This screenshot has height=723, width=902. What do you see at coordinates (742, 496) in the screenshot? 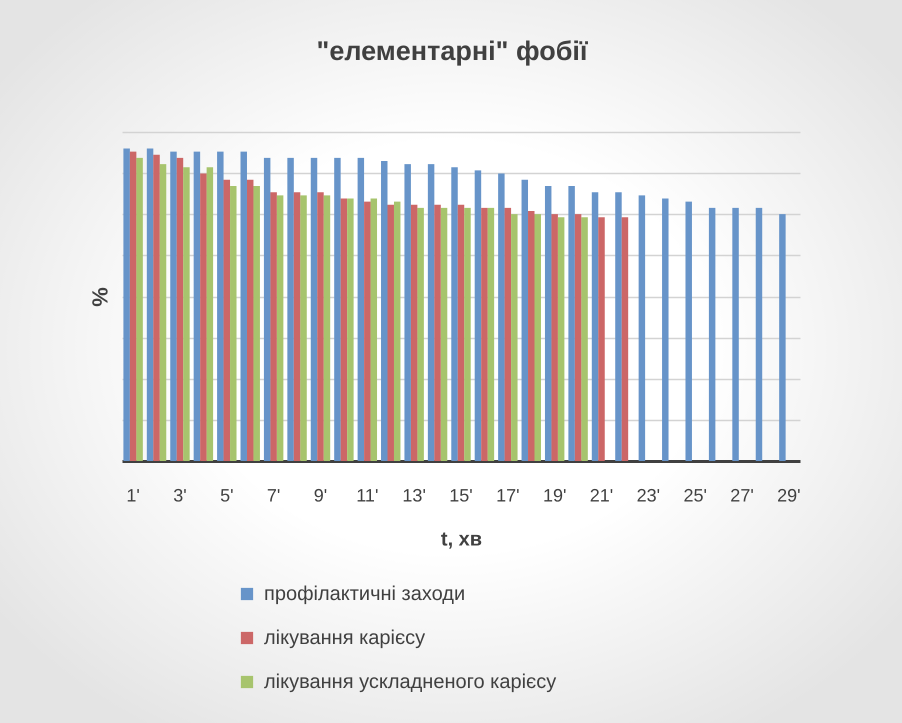
I see `x-tick-label: 27'` at bounding box center [742, 496].